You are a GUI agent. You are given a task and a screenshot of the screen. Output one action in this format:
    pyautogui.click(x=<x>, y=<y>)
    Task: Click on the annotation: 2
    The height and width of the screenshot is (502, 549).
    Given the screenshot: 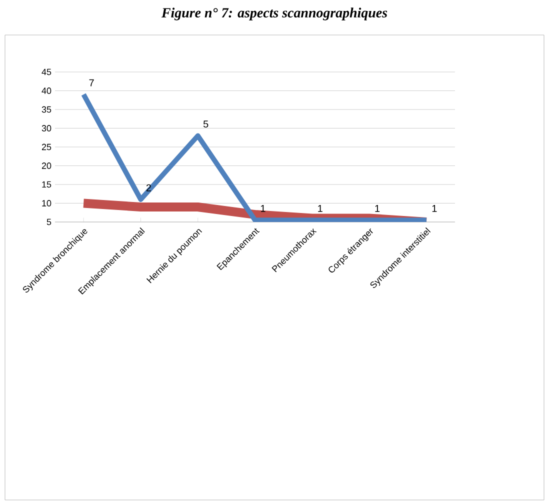 What is the action you would take?
    pyautogui.click(x=148, y=188)
    